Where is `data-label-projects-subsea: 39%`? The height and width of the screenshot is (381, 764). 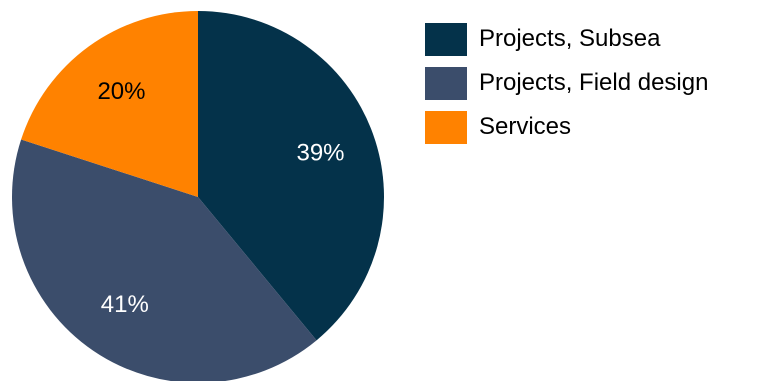
data-label-projects-subsea: 39% is located at coordinates (320, 152).